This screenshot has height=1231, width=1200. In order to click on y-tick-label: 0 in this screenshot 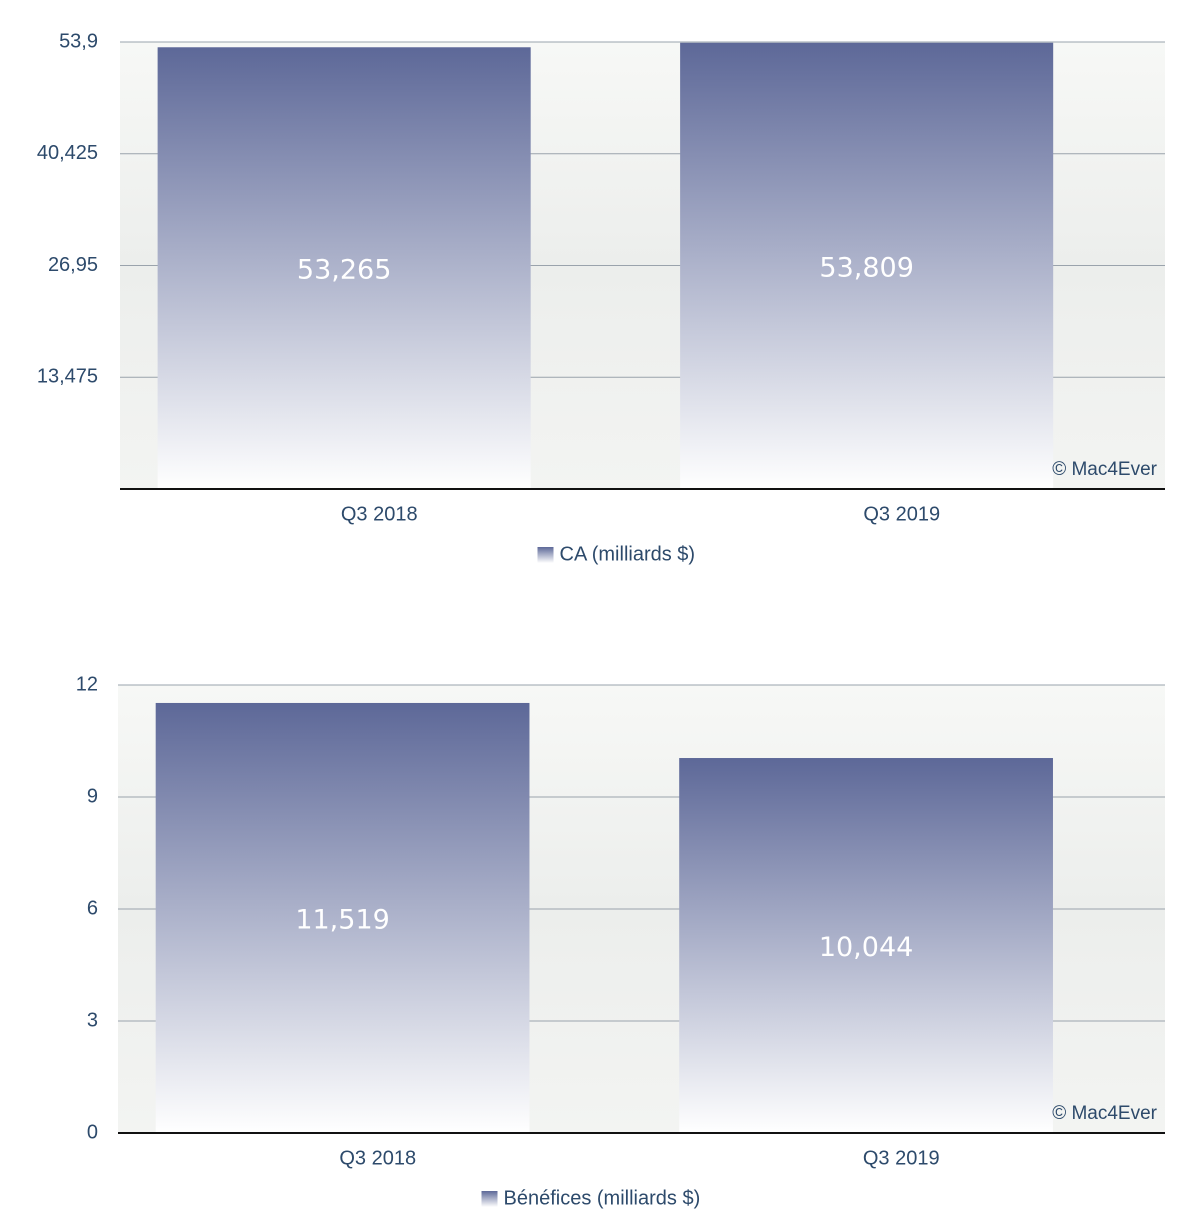, I will do `click(92, 1132)`.